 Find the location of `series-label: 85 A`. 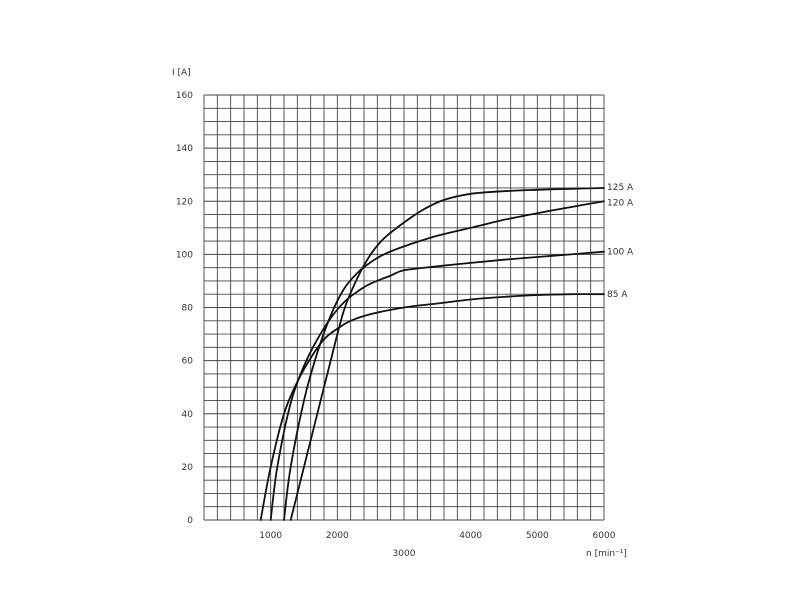

series-label: 85 A is located at coordinates (617, 295).